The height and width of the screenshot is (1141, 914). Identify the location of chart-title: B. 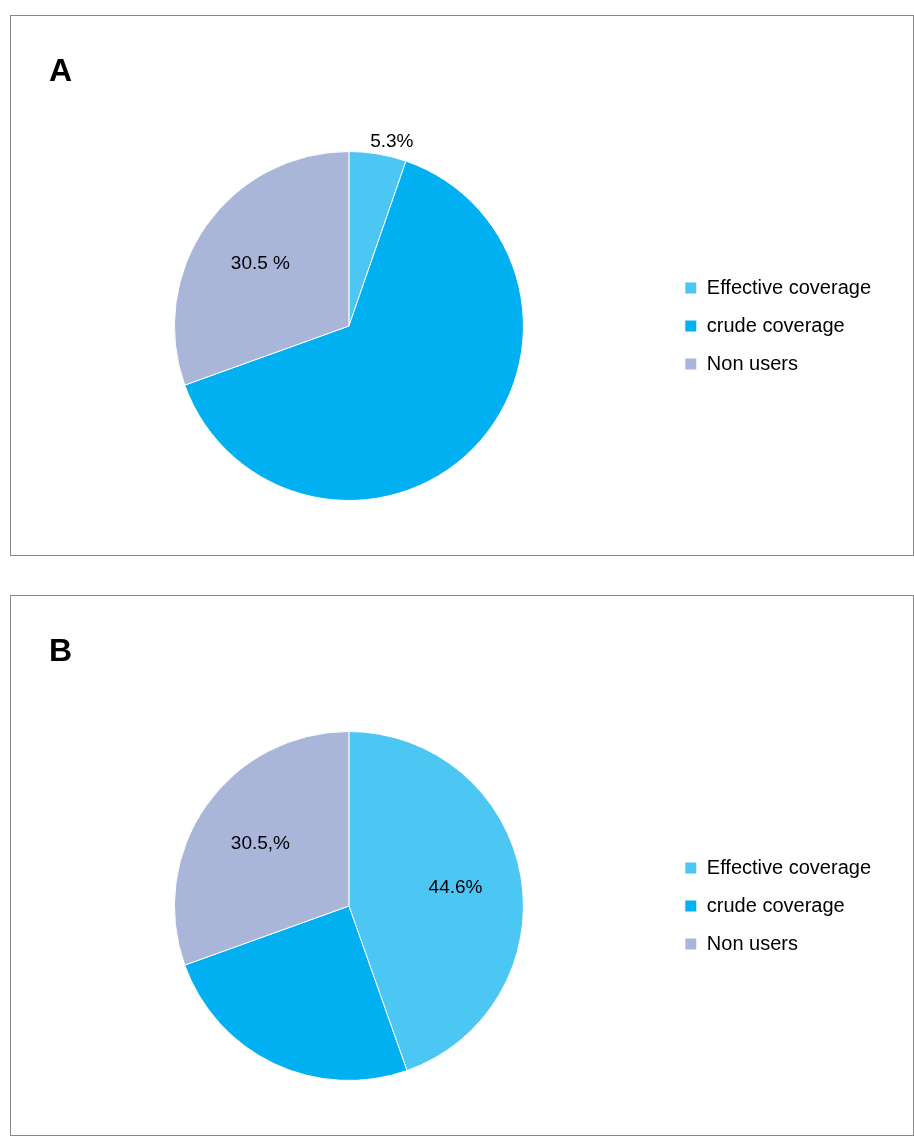
(61, 650).